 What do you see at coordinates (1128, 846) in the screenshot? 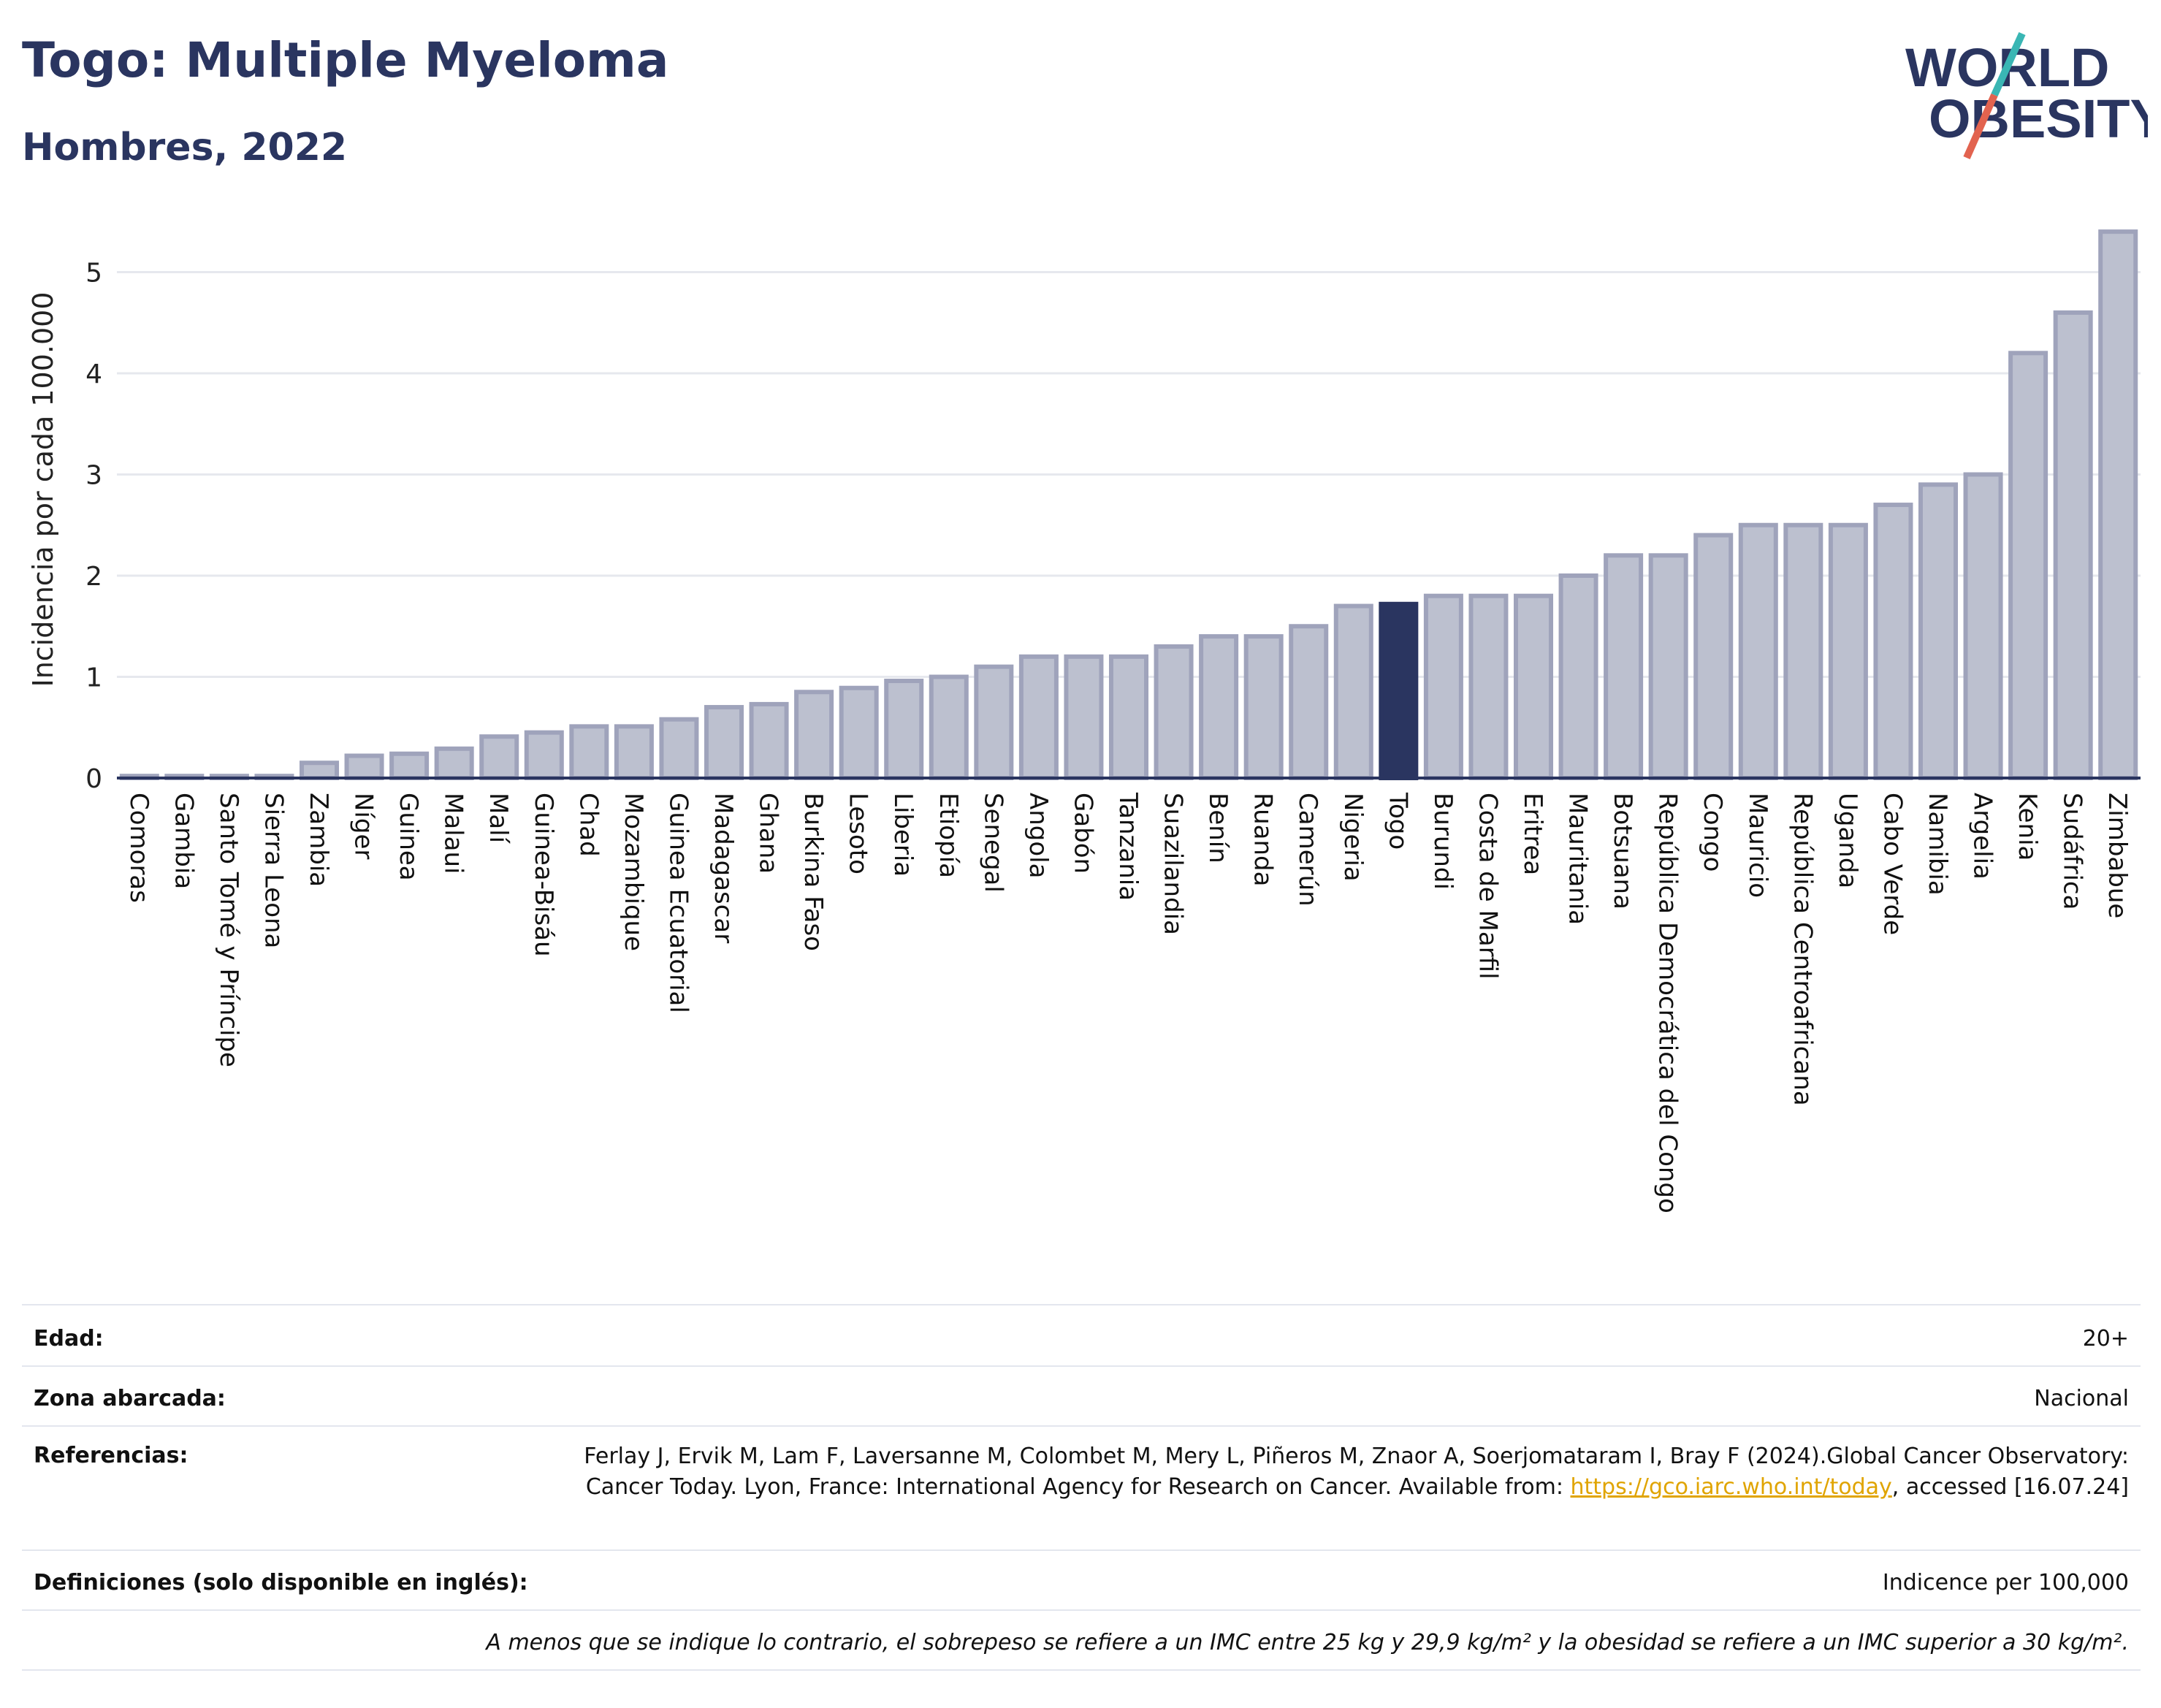
I see `x-tick-label: Tanzania` at bounding box center [1128, 846].